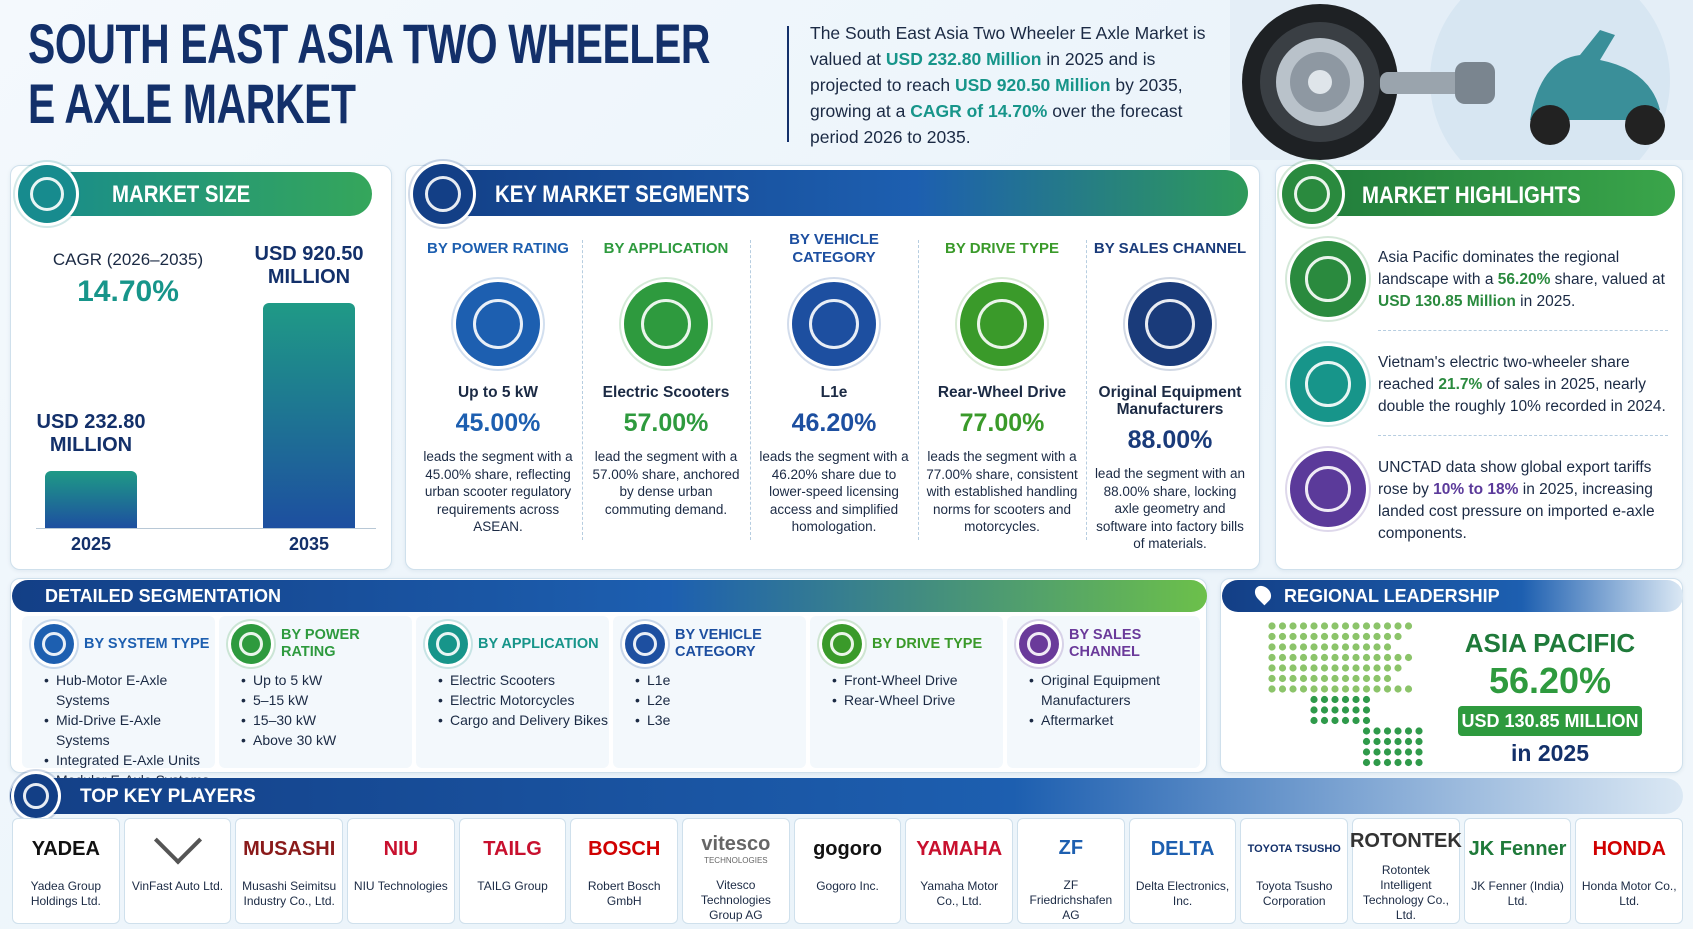  I want to click on baseline, so click(206, 528).